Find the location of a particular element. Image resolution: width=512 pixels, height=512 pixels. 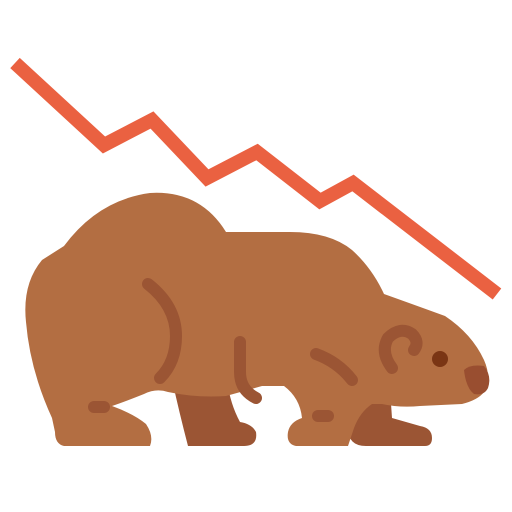

bear-nose is located at coordinates (477, 380).